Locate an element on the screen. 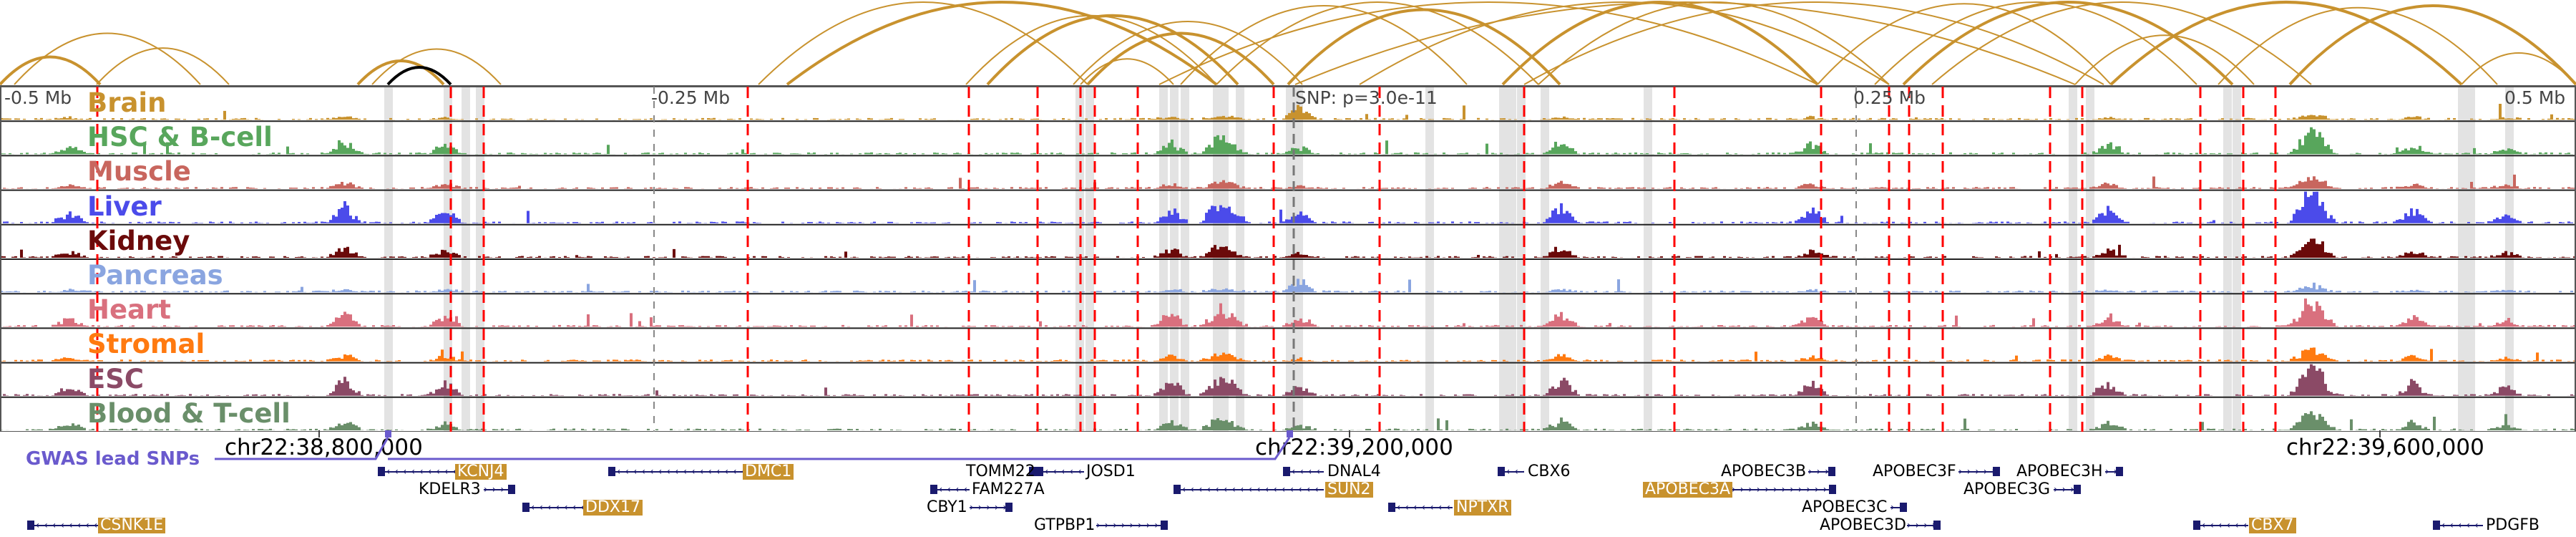  gene-label: TOMM22 is located at coordinates (1000, 471).